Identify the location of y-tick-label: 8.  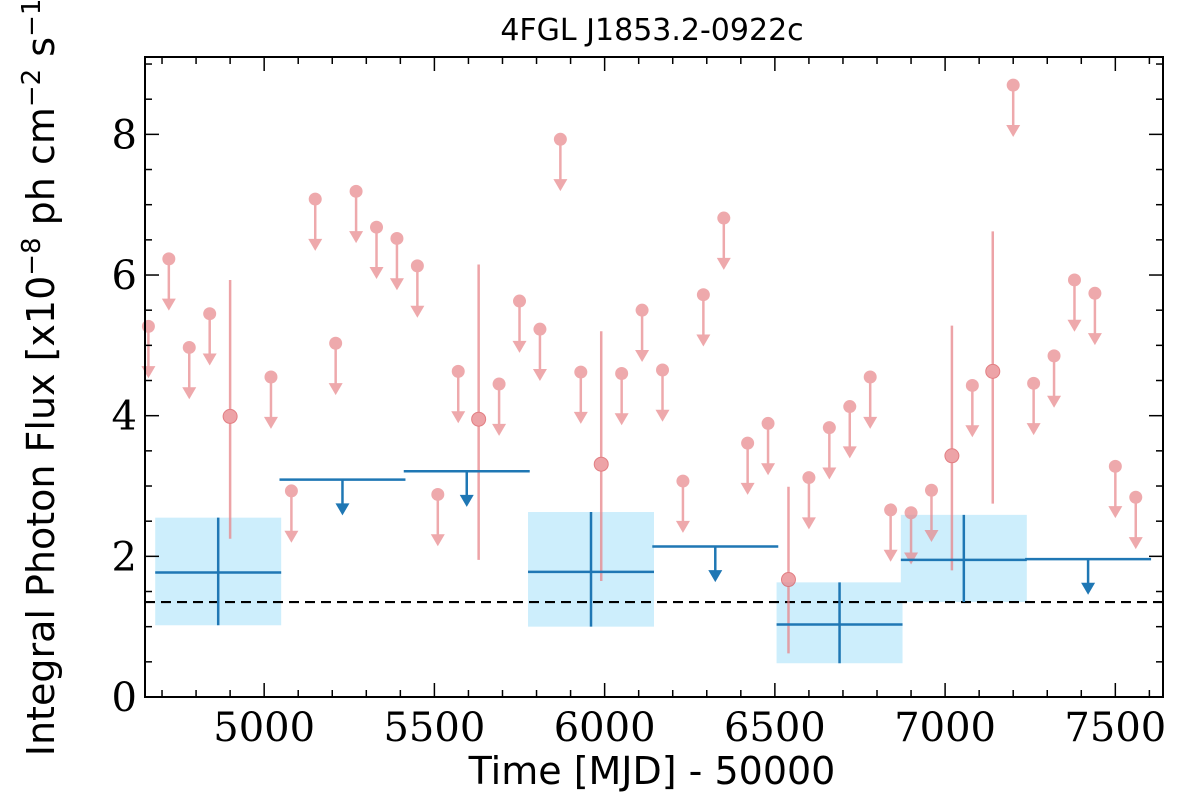
(124, 135).